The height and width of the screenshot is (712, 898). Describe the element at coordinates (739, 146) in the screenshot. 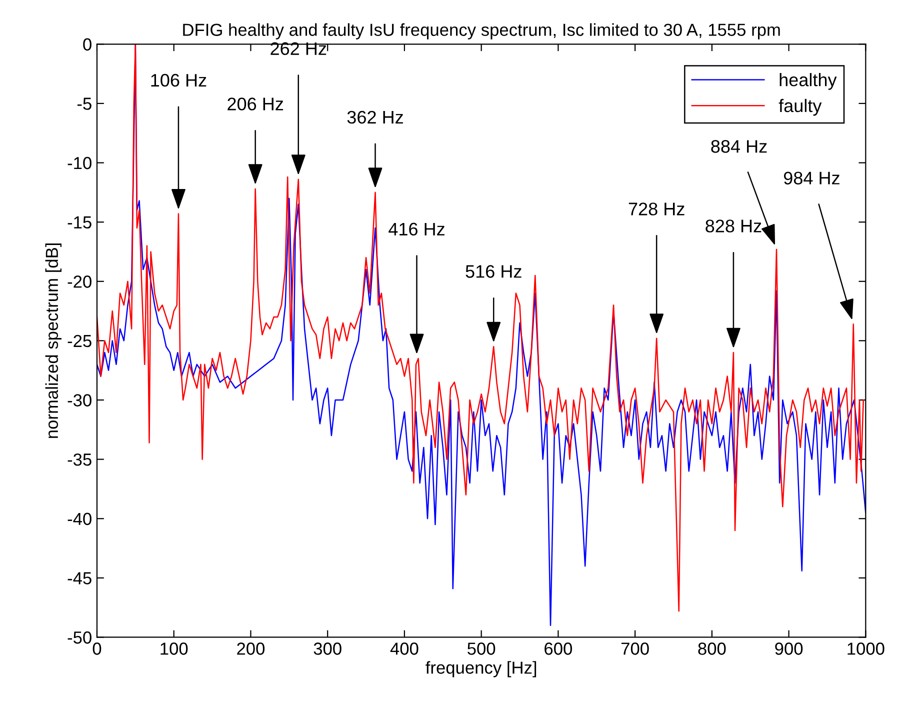

I see `annotation: 884 Hz` at that location.